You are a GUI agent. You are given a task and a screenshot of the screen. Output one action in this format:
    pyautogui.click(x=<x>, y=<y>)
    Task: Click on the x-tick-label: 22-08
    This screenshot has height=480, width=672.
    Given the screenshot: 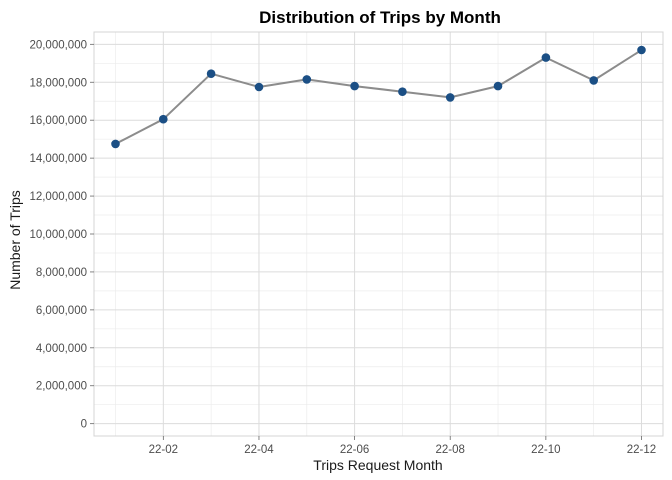 What is the action you would take?
    pyautogui.click(x=450, y=450)
    